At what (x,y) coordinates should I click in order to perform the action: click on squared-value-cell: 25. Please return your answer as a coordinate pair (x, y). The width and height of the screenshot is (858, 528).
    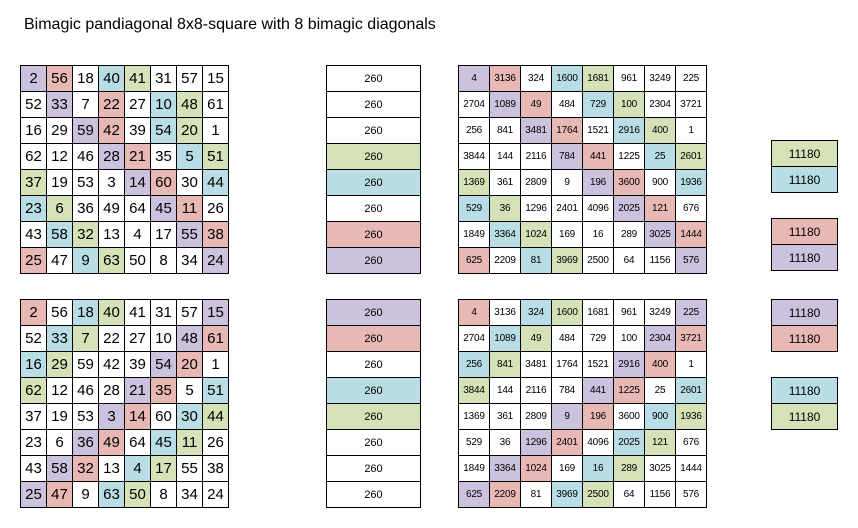
    Looking at the image, I should click on (660, 390).